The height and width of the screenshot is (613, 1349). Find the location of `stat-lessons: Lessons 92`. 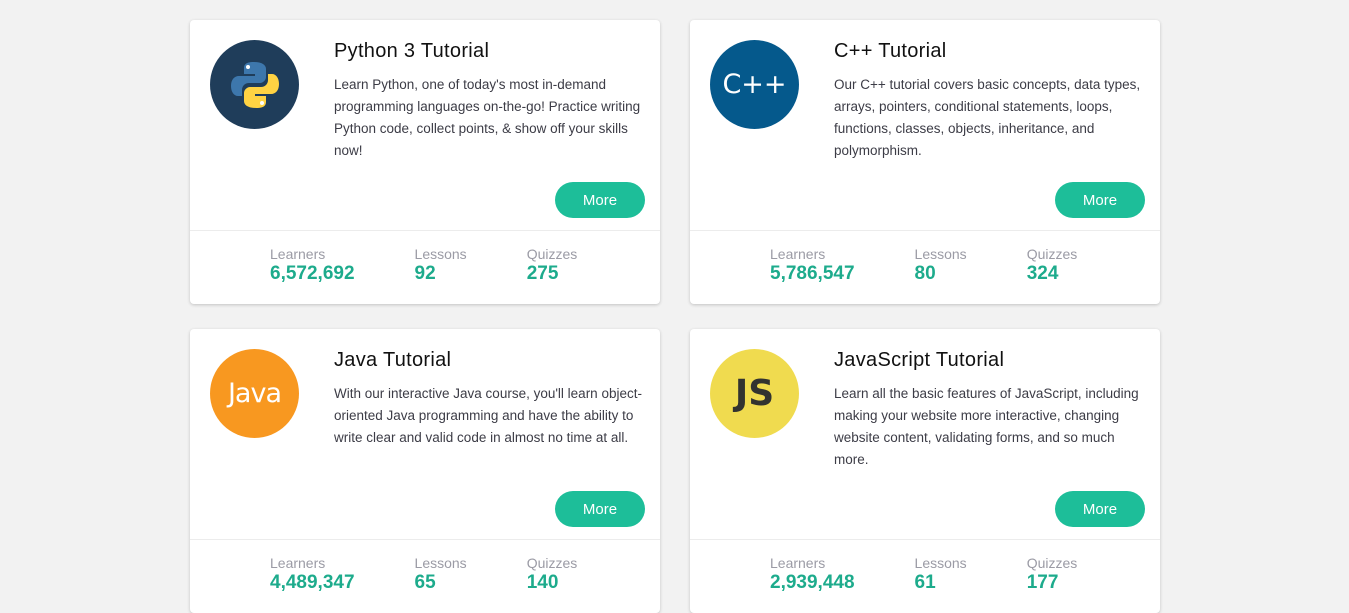

stat-lessons: Lessons 92 is located at coordinates (441, 265).